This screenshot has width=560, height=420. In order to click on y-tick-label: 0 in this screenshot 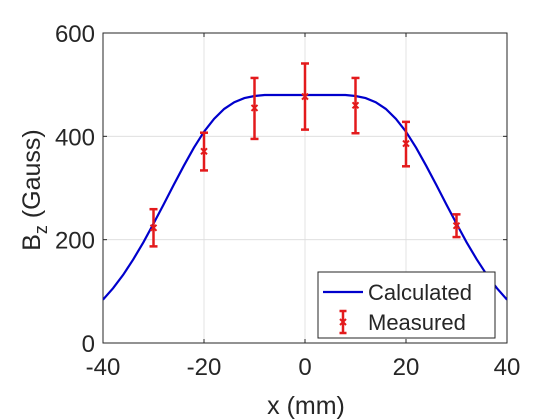, I will do `click(88, 344)`.